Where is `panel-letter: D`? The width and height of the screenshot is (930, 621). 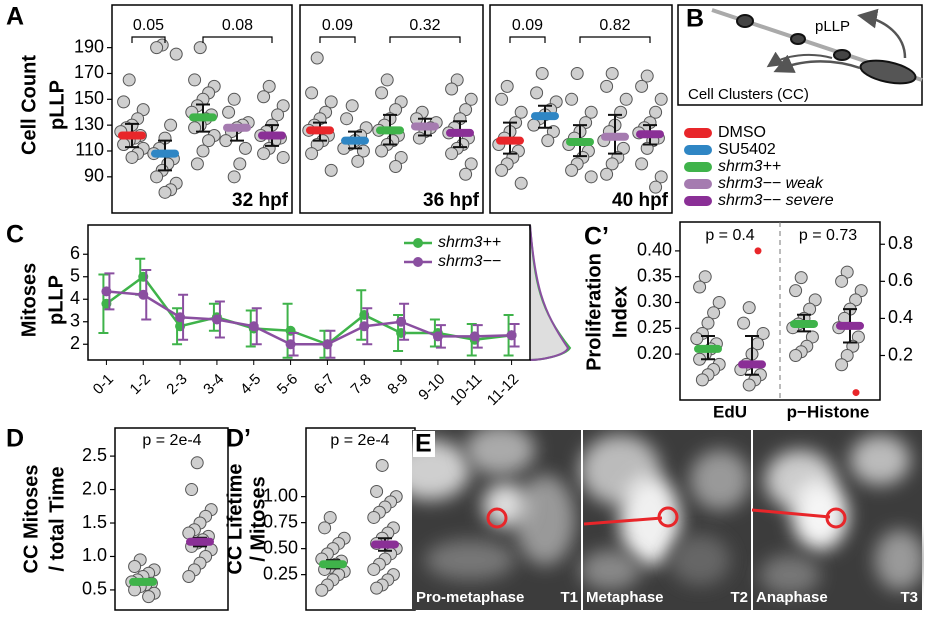
panel-letter: D is located at coordinates (15, 439).